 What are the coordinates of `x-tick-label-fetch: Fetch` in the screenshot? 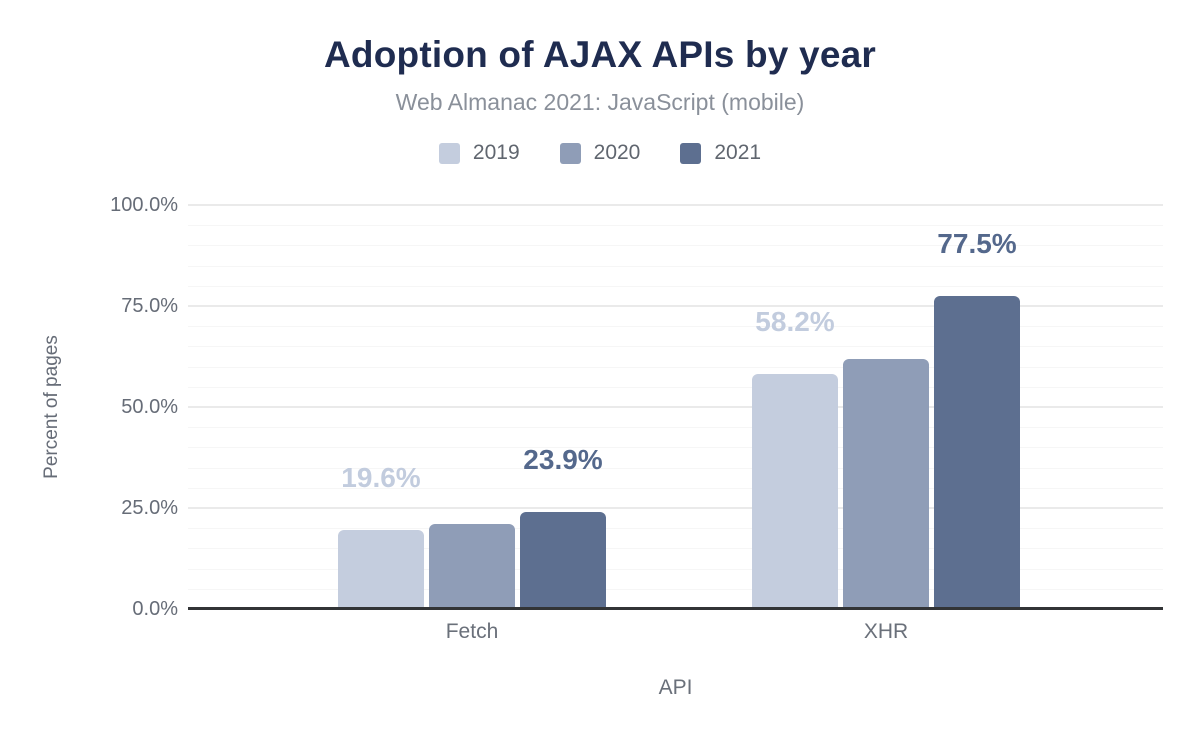 It's located at (472, 631).